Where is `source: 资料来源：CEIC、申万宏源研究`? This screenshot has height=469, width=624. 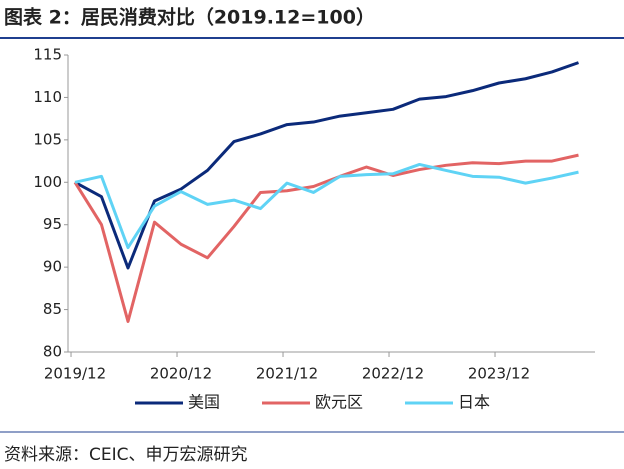
source: 资料来源：CEIC、申万宏源研究 is located at coordinates (126, 455).